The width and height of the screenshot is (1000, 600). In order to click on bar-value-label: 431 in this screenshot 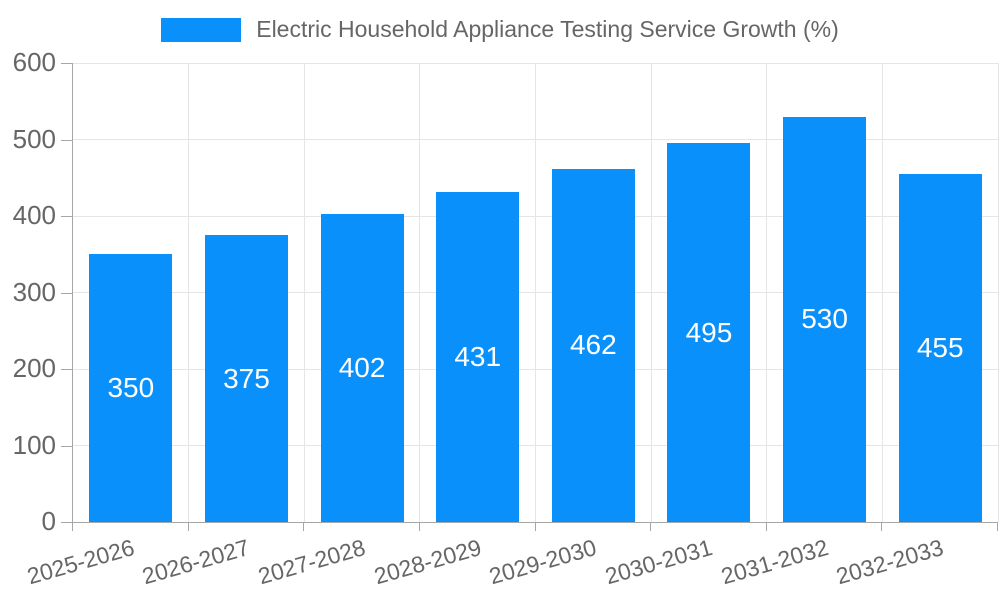, I will do `click(478, 357)`.